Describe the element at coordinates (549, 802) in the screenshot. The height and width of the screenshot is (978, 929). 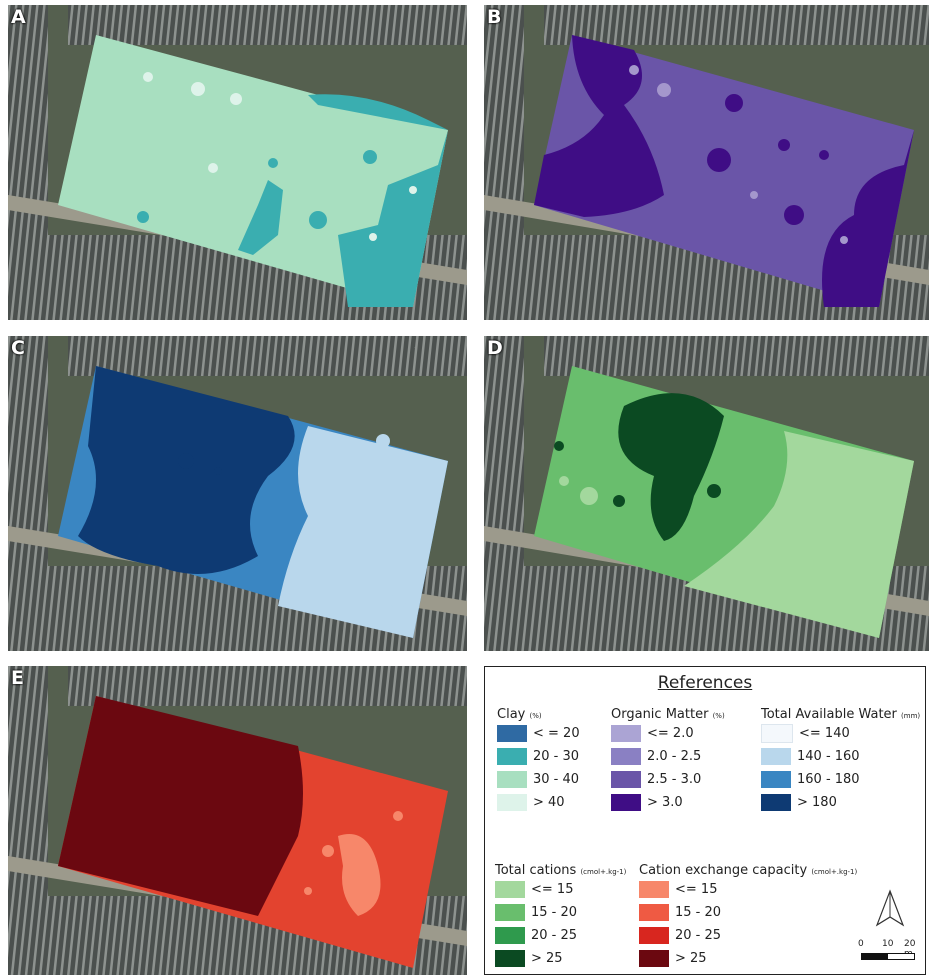
I see `legend-item-label: > 40` at that location.